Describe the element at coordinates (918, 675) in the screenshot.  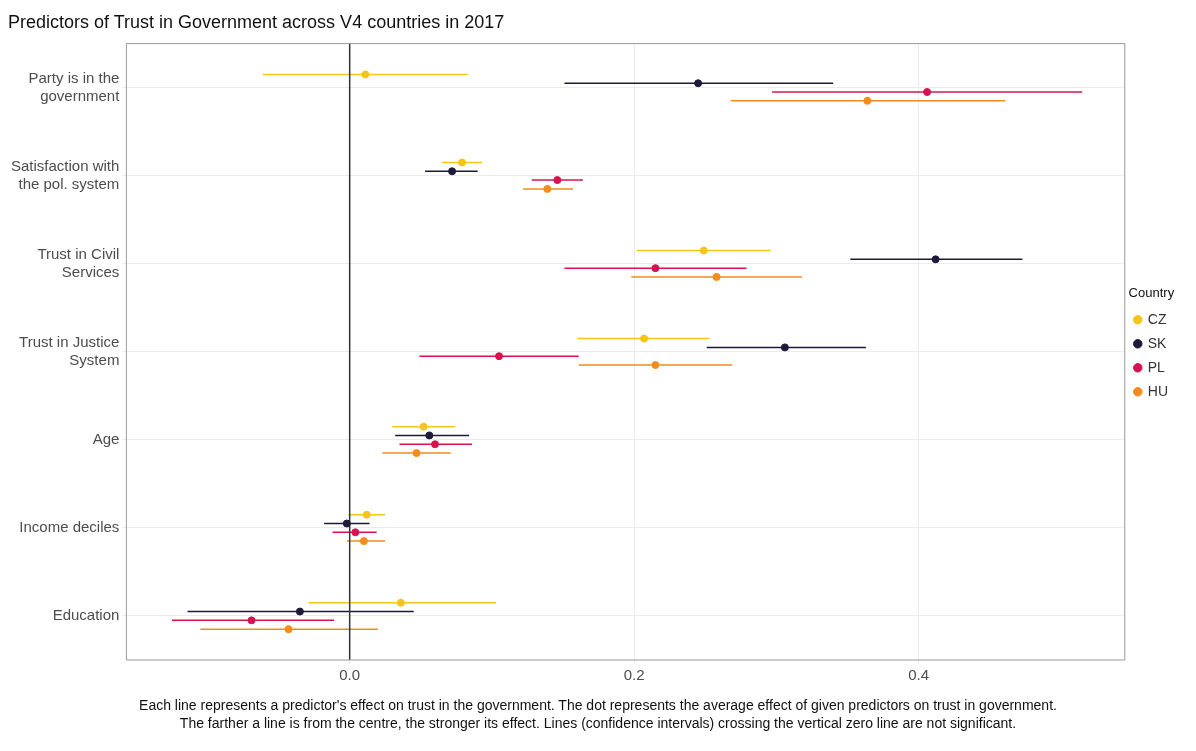
I see `x-tick-label: 0.4` at that location.